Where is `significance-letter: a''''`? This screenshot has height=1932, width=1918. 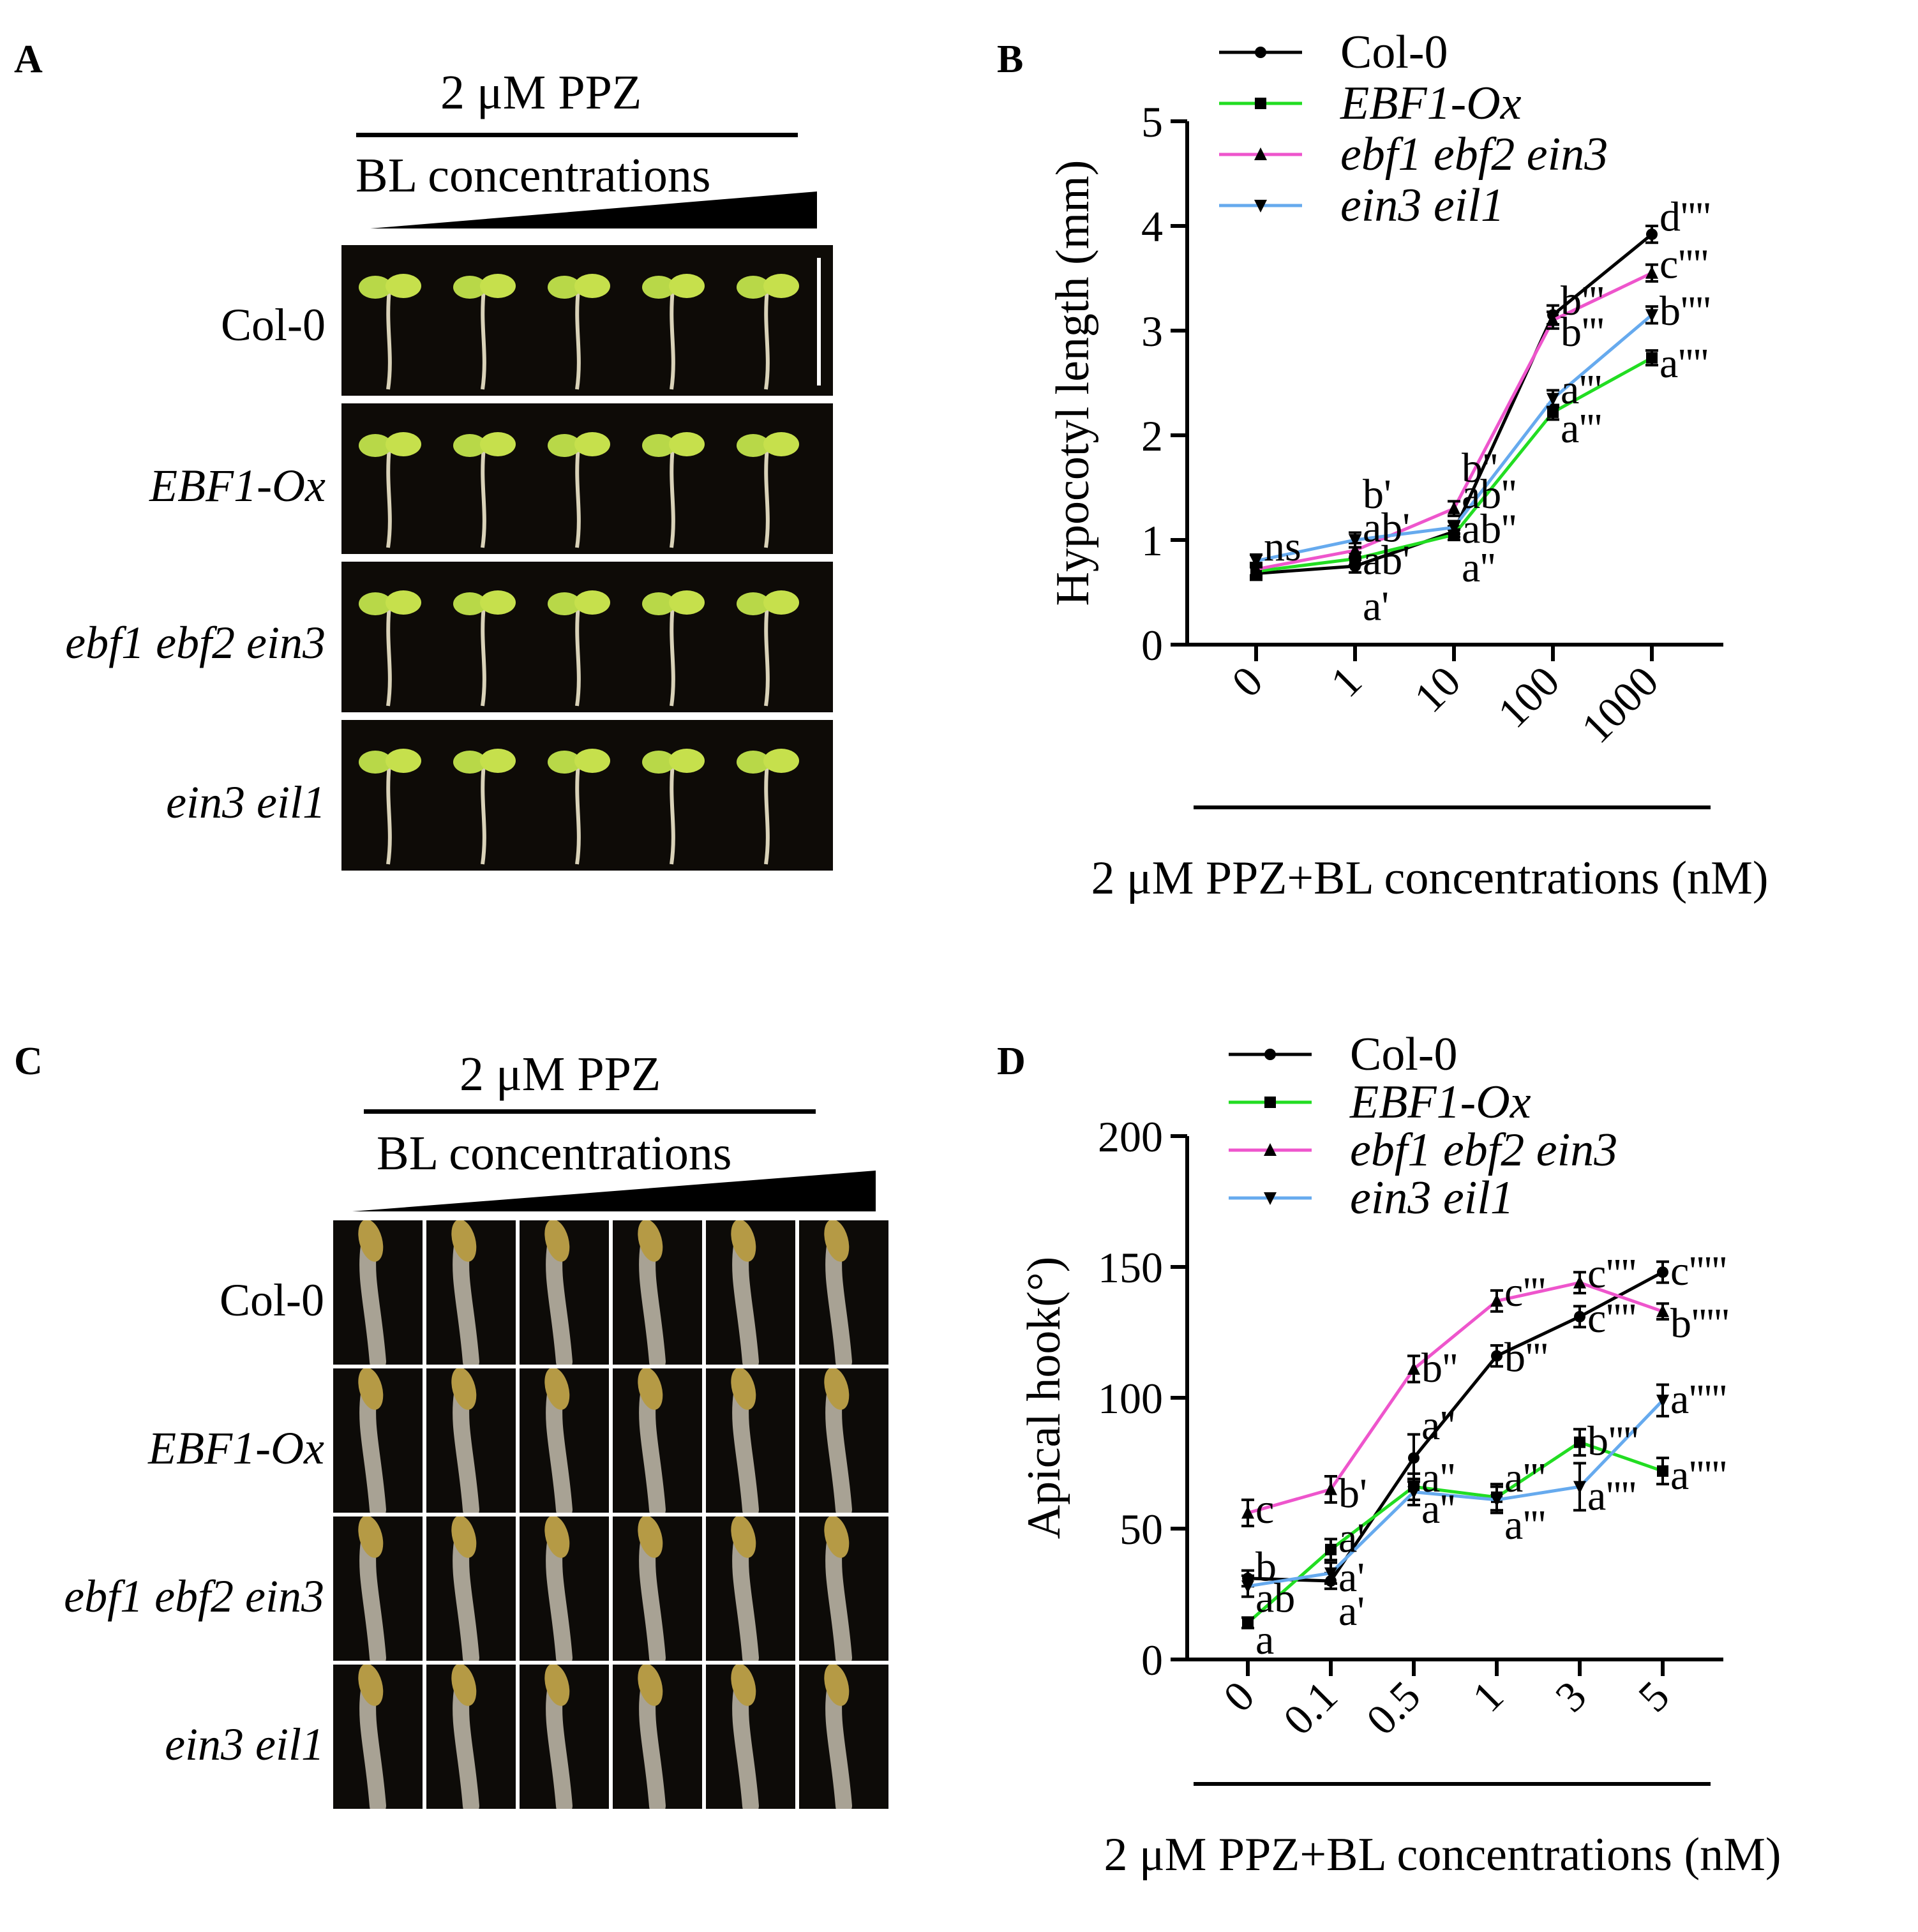
significance-letter: a'''' is located at coordinates (1612, 1496).